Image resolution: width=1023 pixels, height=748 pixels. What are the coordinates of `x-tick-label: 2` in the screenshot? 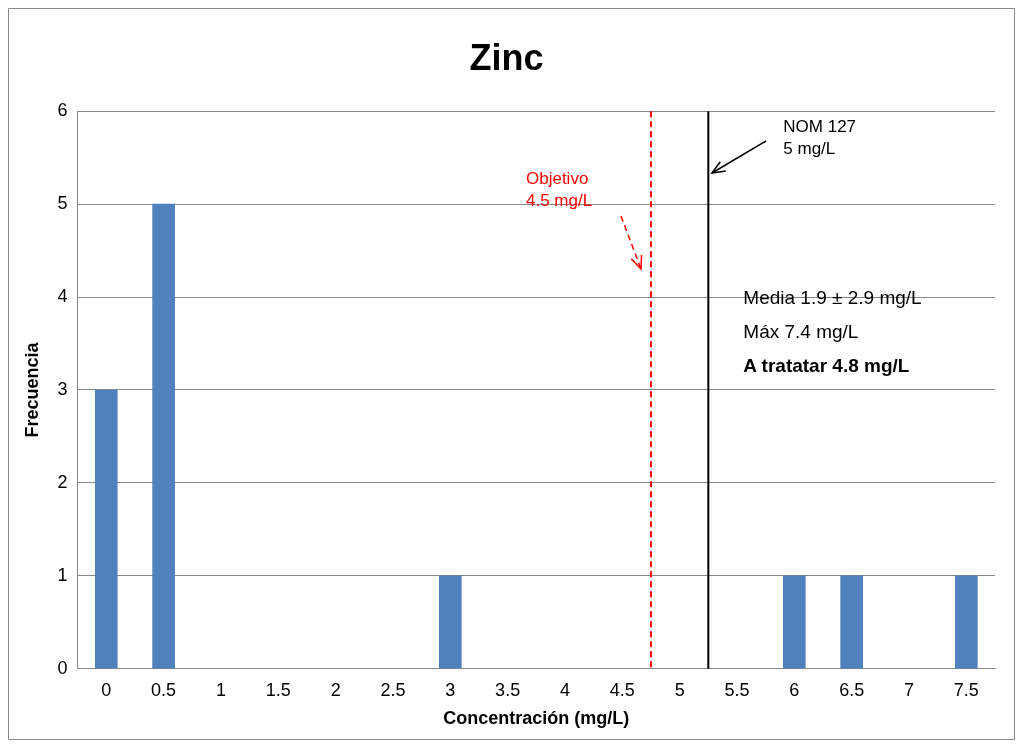 It's located at (335, 689).